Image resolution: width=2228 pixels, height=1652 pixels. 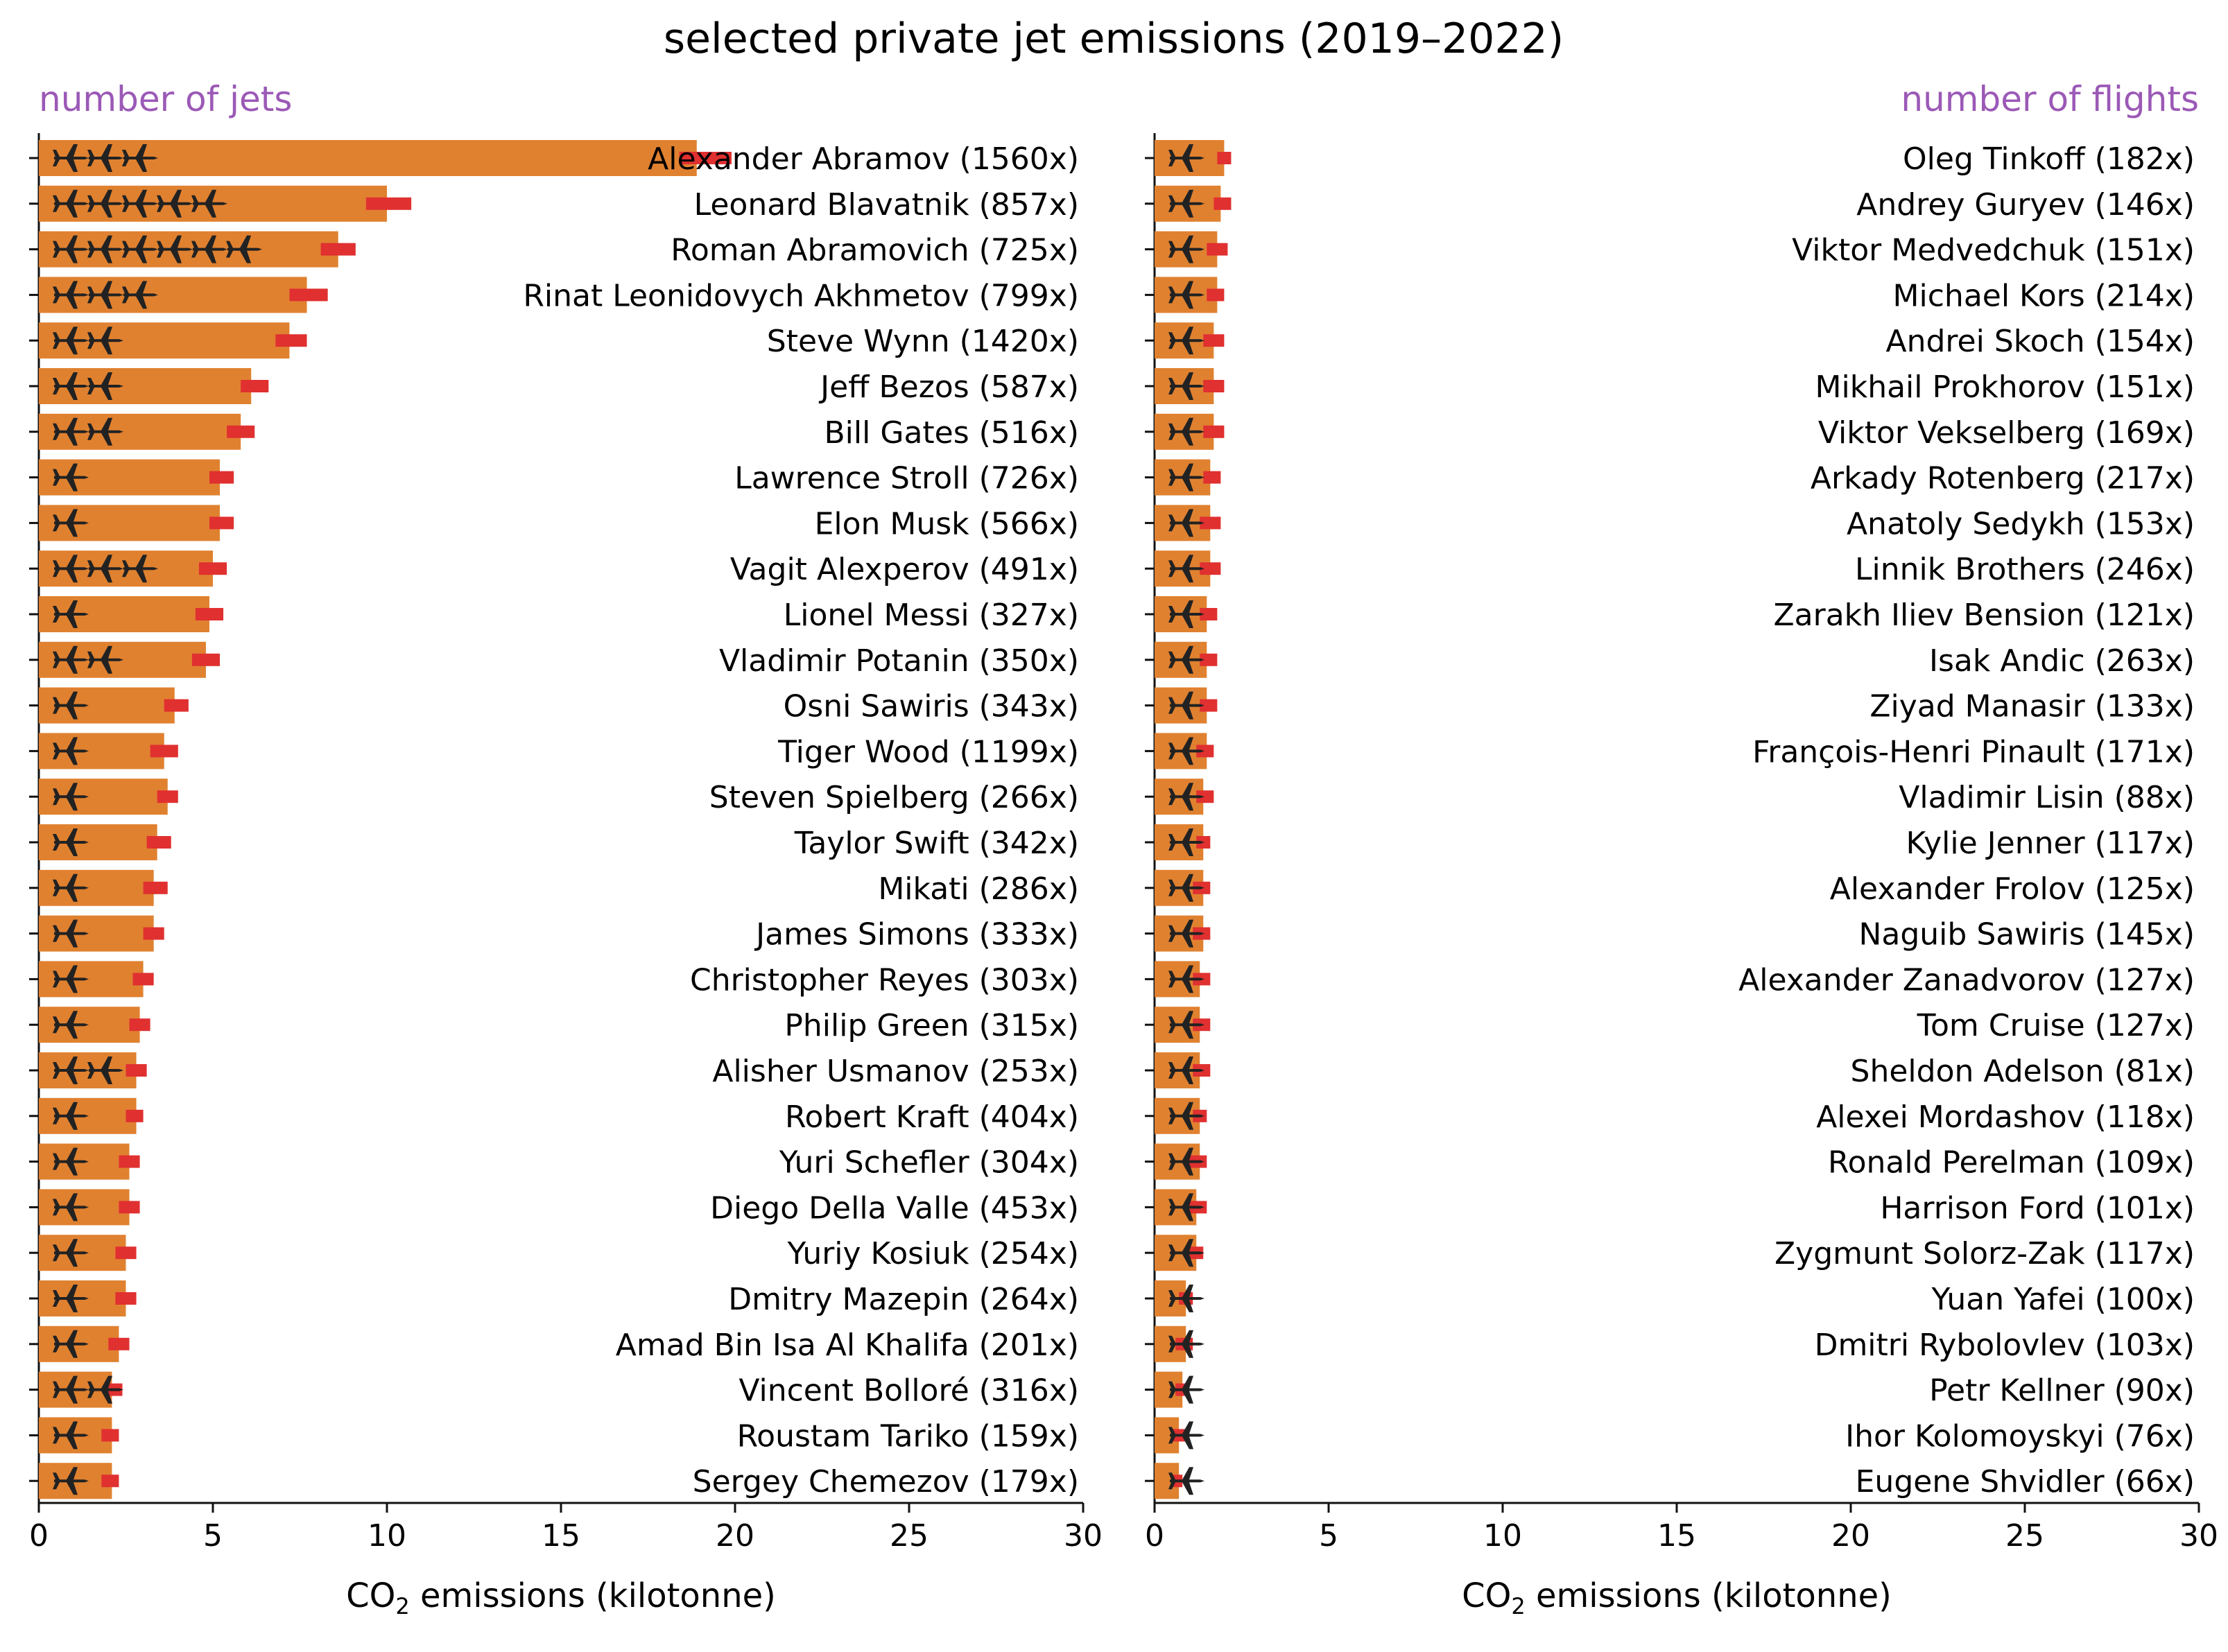 What do you see at coordinates (923, 341) in the screenshot?
I see `bar-label: Steve Wynn (1420x)` at bounding box center [923, 341].